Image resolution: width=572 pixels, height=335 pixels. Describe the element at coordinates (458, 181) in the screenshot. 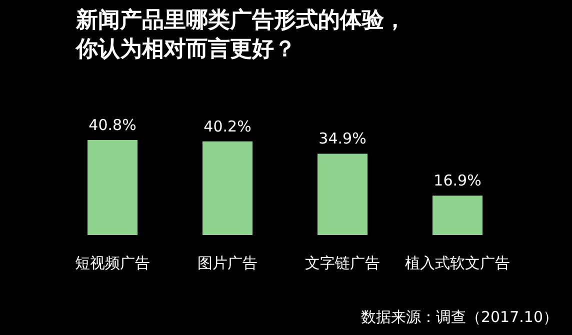

I see `data-label: 16.9%` at that location.